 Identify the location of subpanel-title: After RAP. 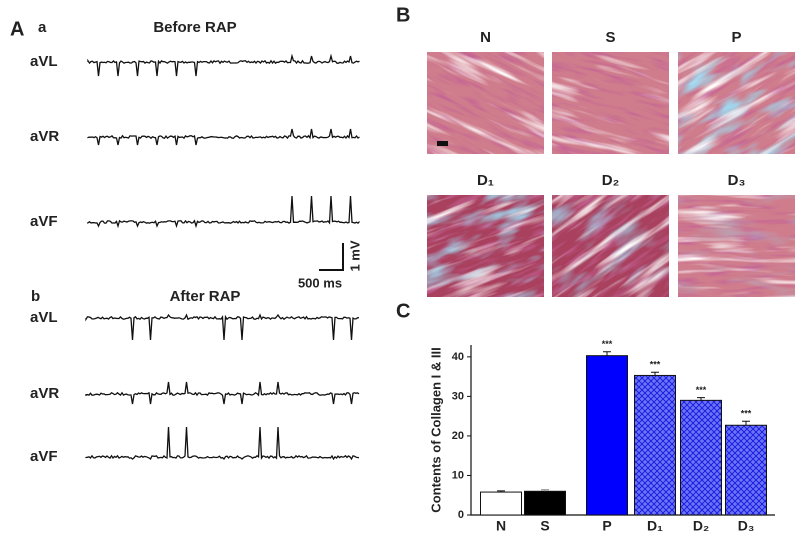
(205, 296).